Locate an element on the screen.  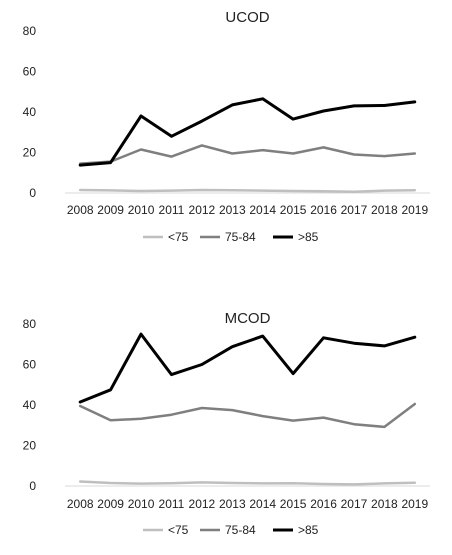
chart-title: MCOD is located at coordinates (248, 318).